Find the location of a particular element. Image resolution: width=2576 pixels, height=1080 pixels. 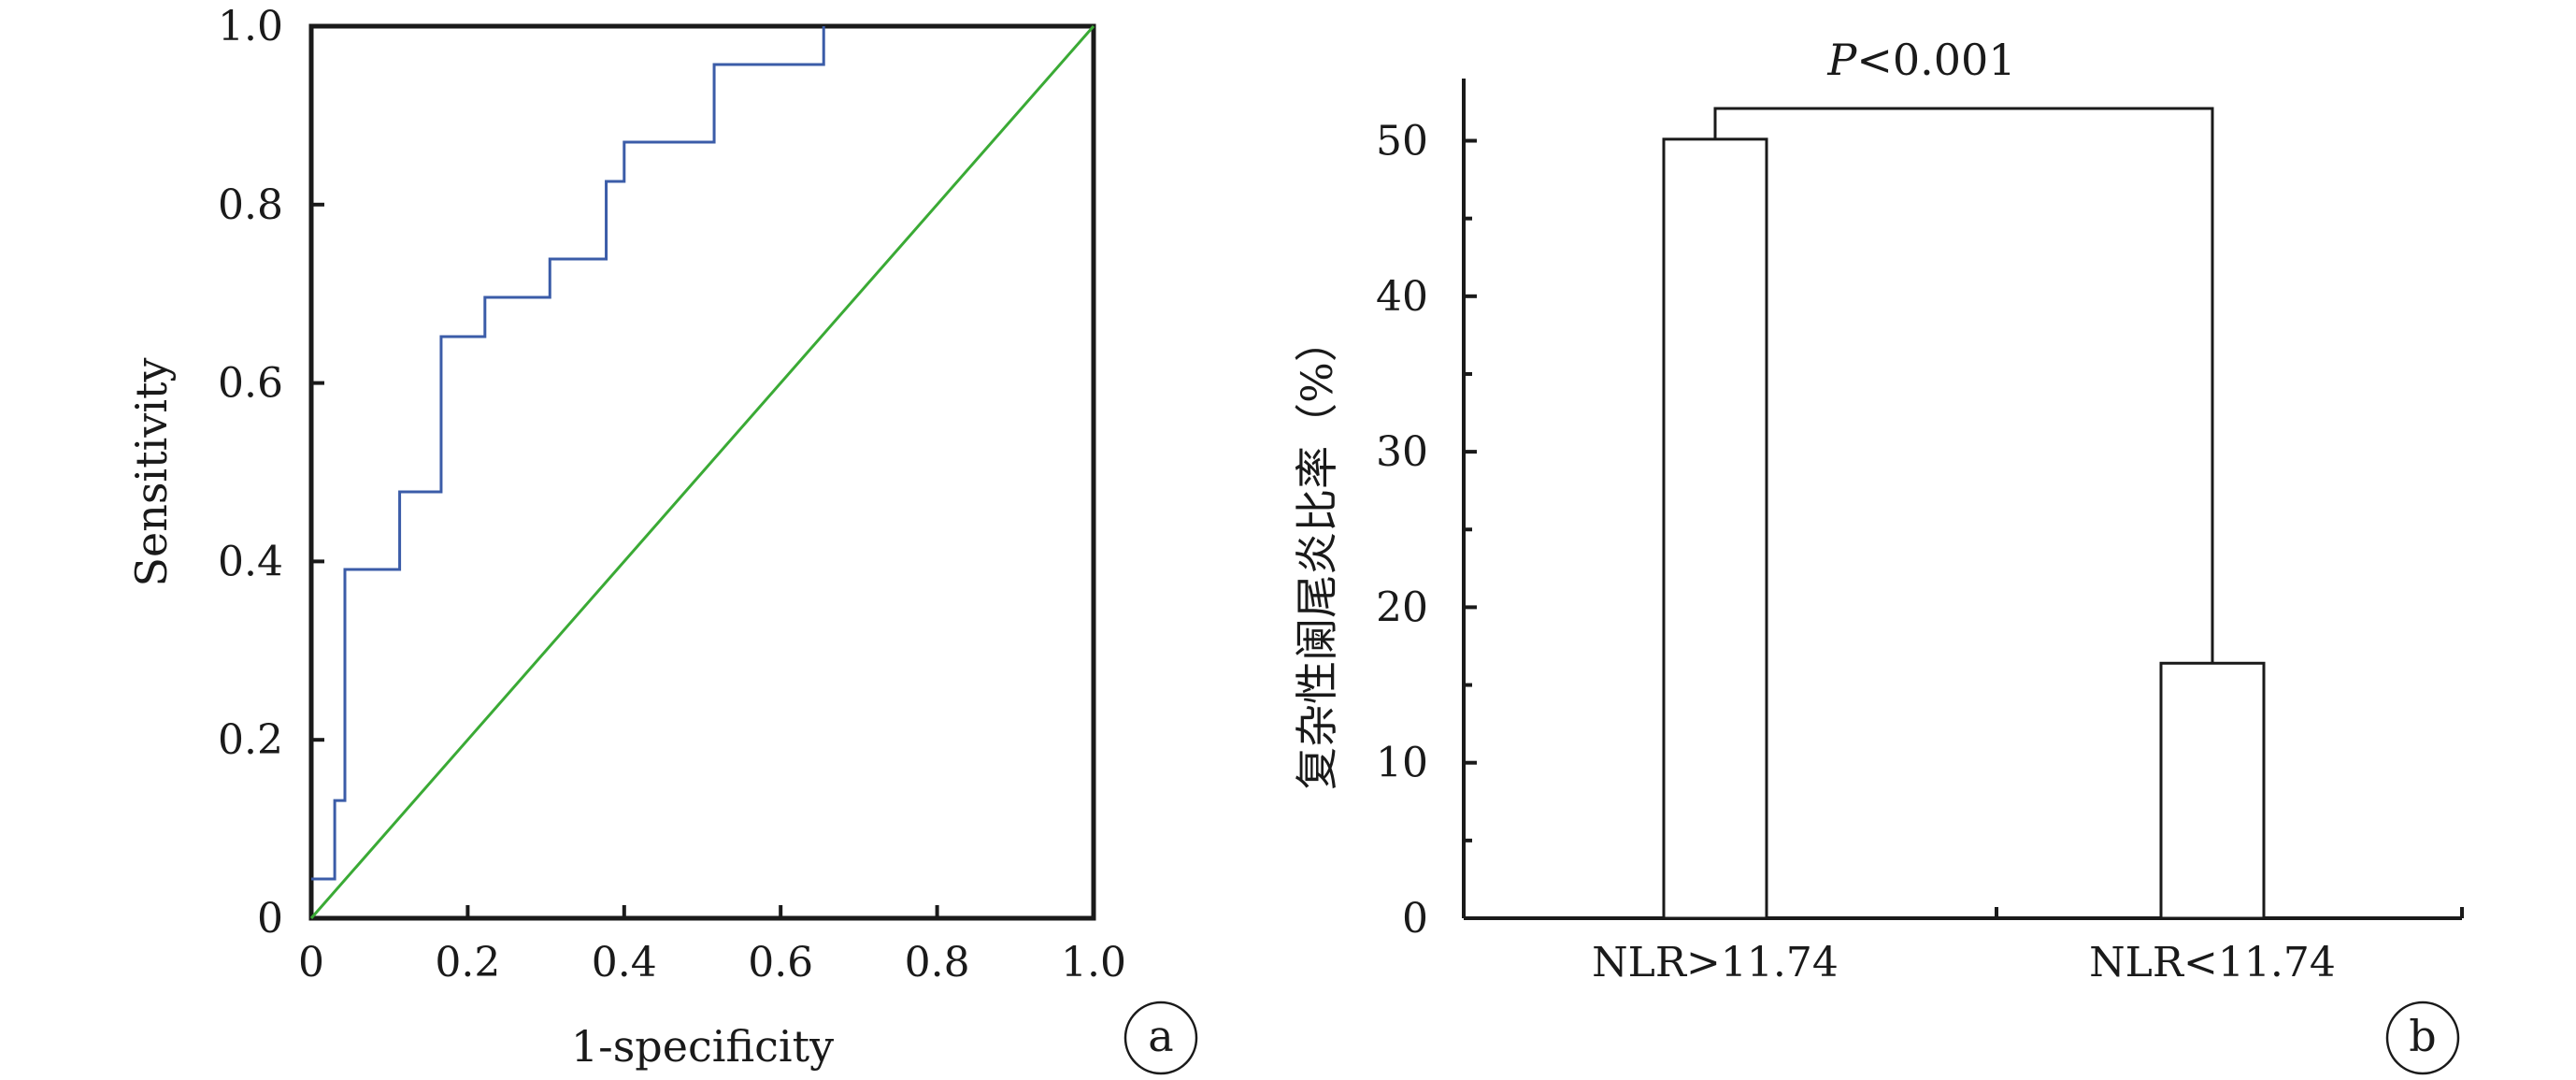

roc-y-tick-label: 0 is located at coordinates (270, 919).